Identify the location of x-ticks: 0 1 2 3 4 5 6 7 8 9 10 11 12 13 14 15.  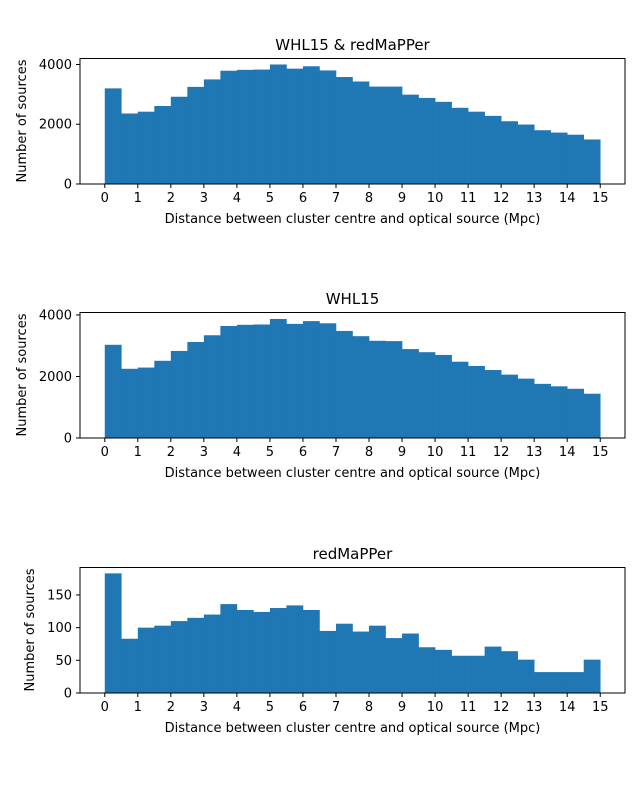
(355, 449).